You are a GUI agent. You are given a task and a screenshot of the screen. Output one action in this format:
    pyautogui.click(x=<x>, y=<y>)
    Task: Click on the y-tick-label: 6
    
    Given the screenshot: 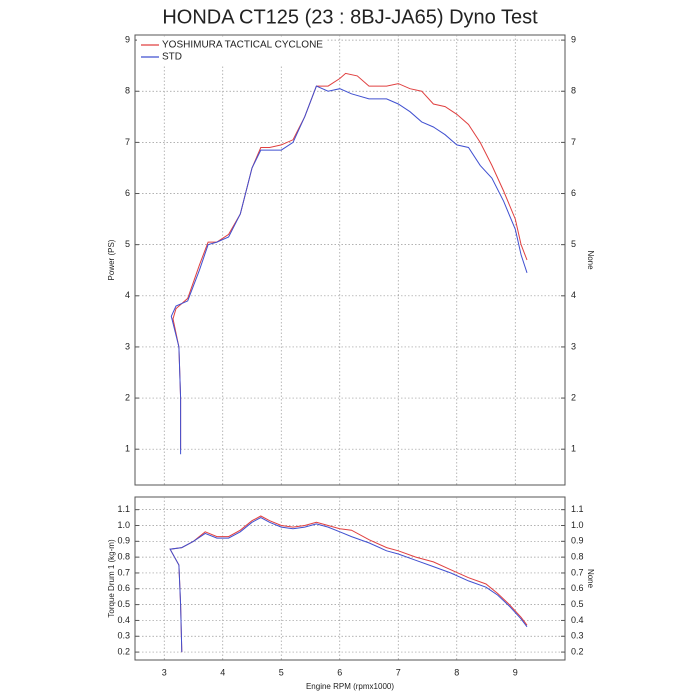 What is the action you would take?
    pyautogui.click(x=127, y=193)
    